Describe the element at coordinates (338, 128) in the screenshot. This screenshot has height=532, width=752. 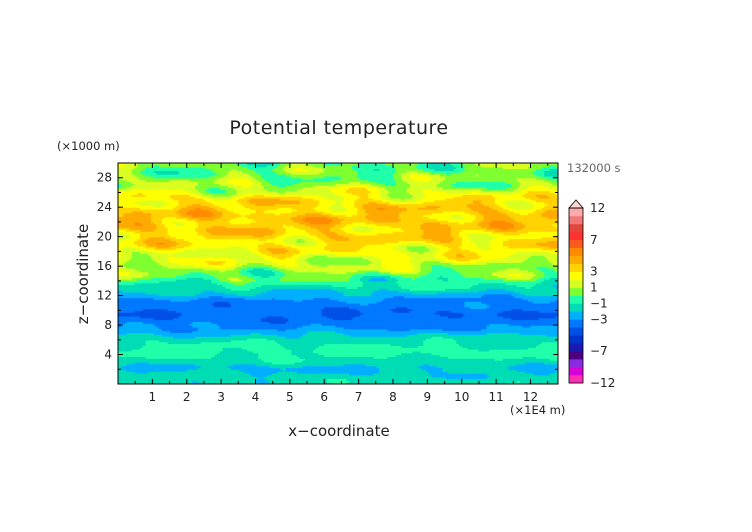
I see `chart-title: Potential temperature` at that location.